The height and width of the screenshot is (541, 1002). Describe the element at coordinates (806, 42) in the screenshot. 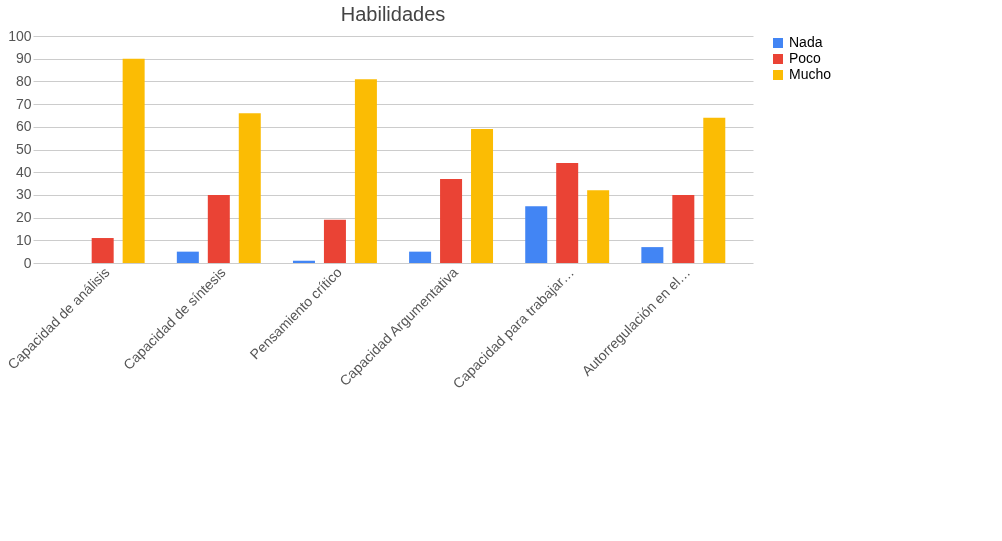

I see `legend-label: Nada` at that location.